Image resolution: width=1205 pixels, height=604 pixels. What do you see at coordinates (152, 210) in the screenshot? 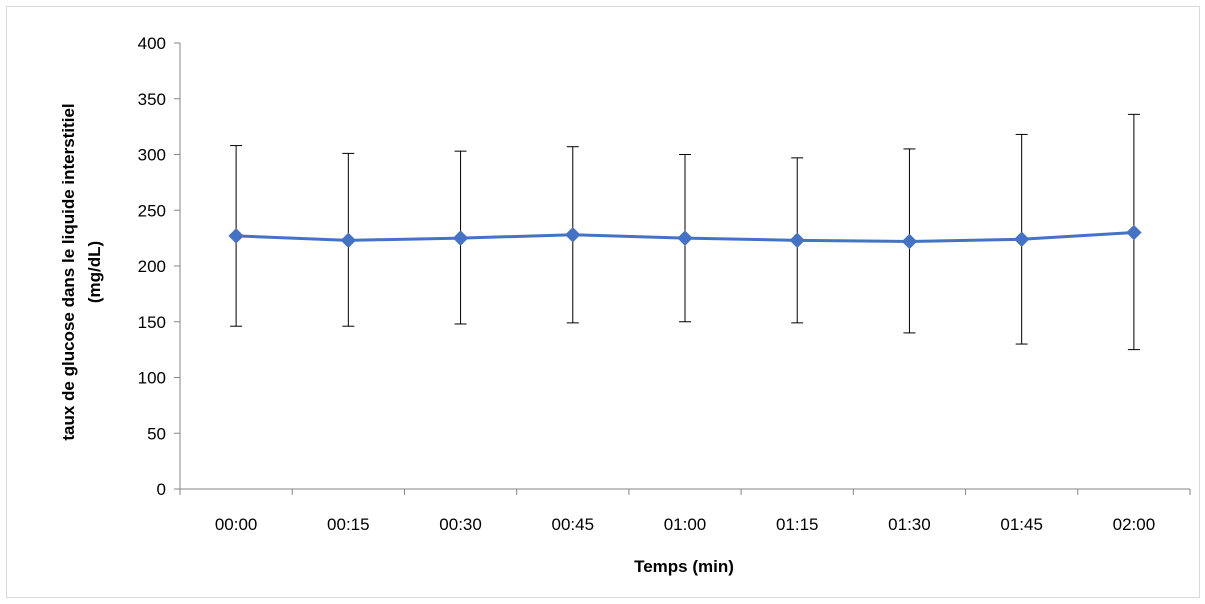
I see `y-tick-label: 250` at bounding box center [152, 210].